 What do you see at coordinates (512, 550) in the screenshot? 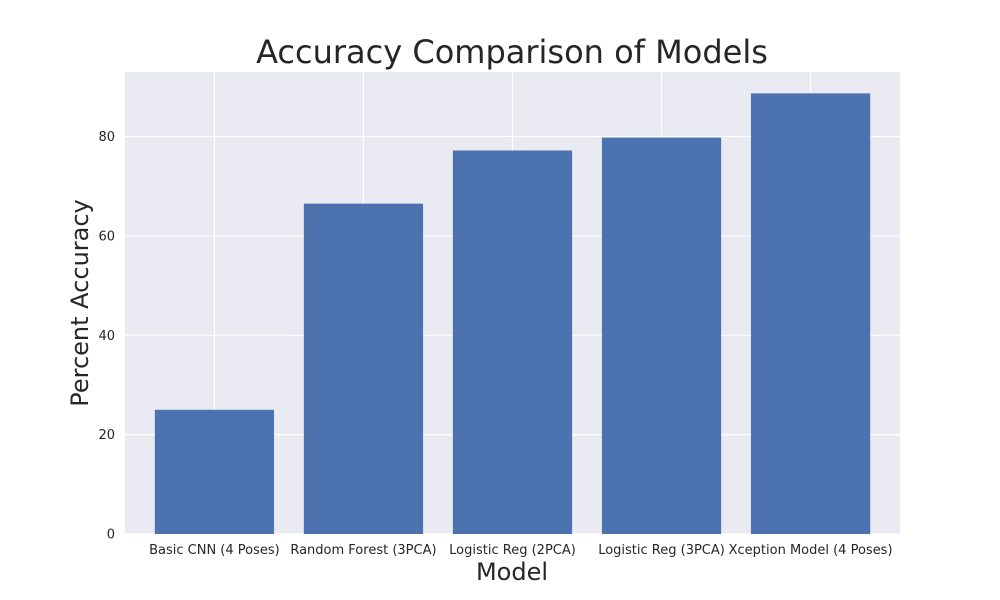
I see `x-tick-label: Logistic Reg (2PCA)` at bounding box center [512, 550].